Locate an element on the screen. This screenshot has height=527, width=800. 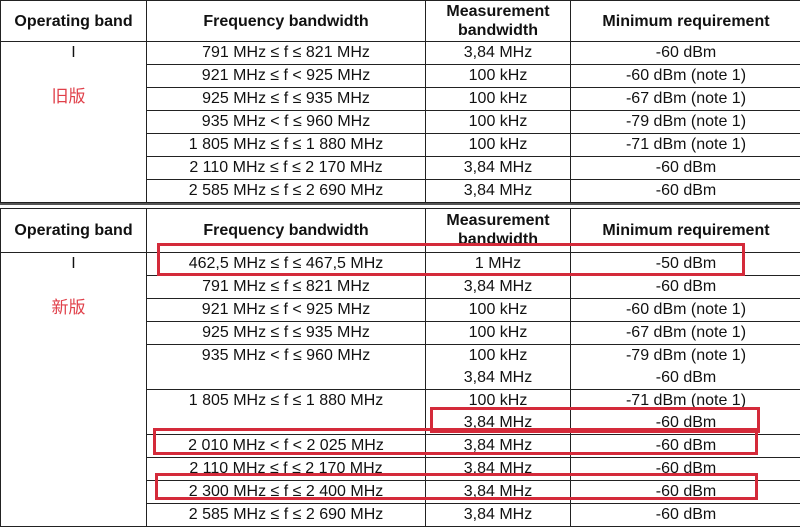
operating-band-cell: I 新版 is located at coordinates (74, 390).